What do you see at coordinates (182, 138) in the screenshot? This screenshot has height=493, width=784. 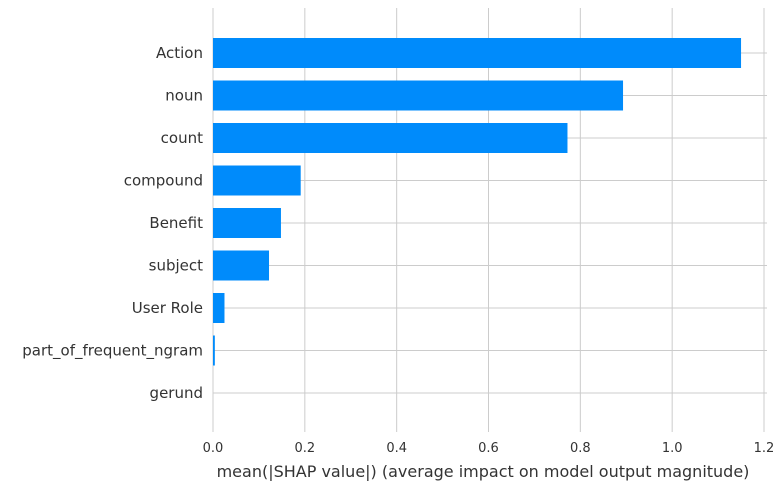 I see `category-label: count` at bounding box center [182, 138].